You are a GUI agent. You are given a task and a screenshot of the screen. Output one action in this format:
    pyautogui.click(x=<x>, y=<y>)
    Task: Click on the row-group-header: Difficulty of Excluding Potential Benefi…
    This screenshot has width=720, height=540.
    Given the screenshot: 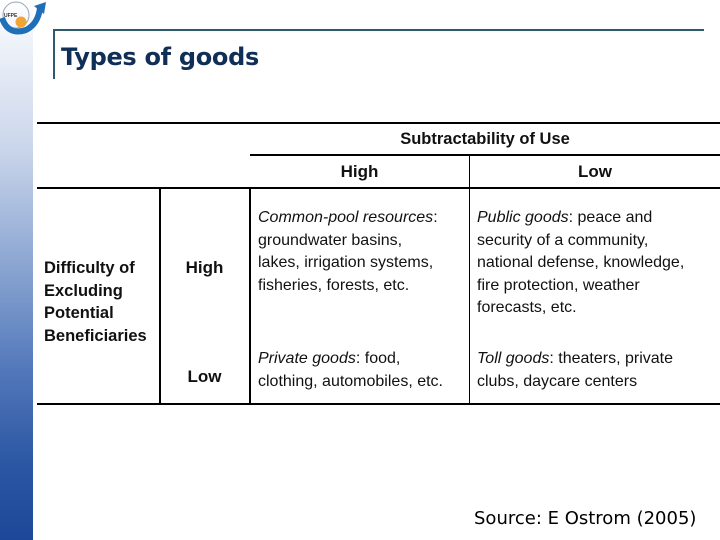 What is the action you would take?
    pyautogui.click(x=95, y=302)
    